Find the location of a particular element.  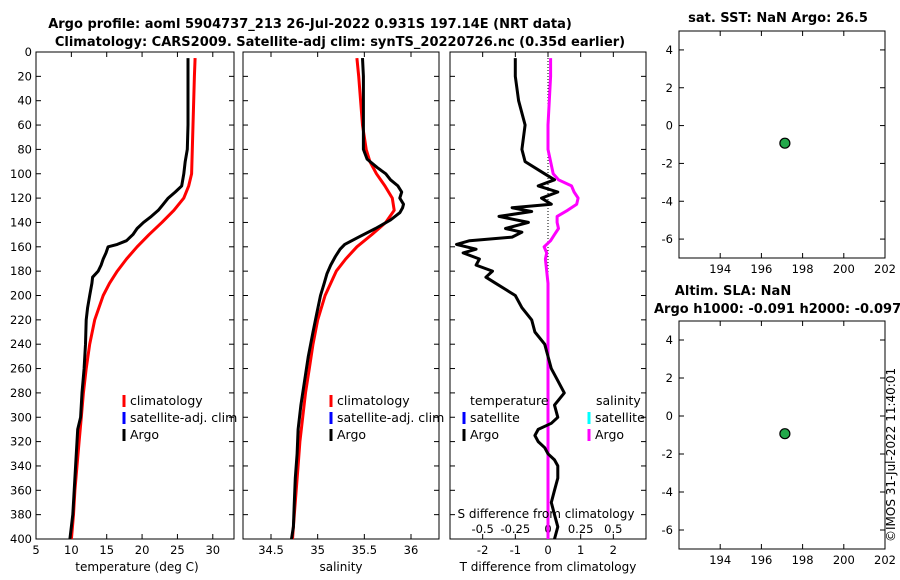

x-tick-label: 25 is located at coordinates (177, 550).